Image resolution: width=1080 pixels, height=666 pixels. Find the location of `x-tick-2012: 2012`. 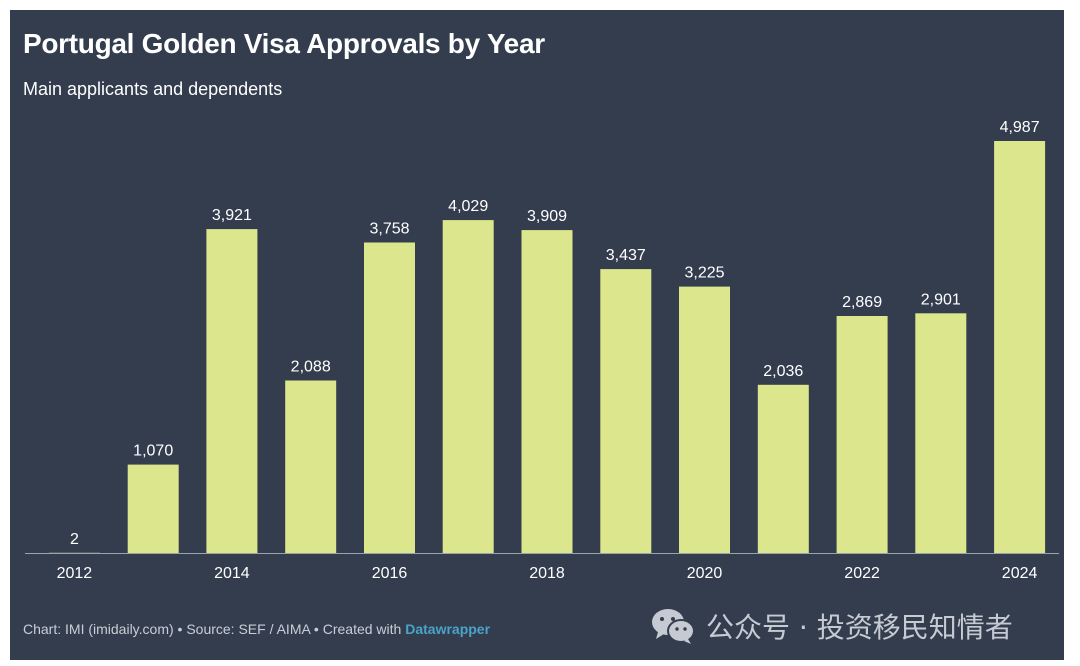

x-tick-2012: 2012 is located at coordinates (75, 573).